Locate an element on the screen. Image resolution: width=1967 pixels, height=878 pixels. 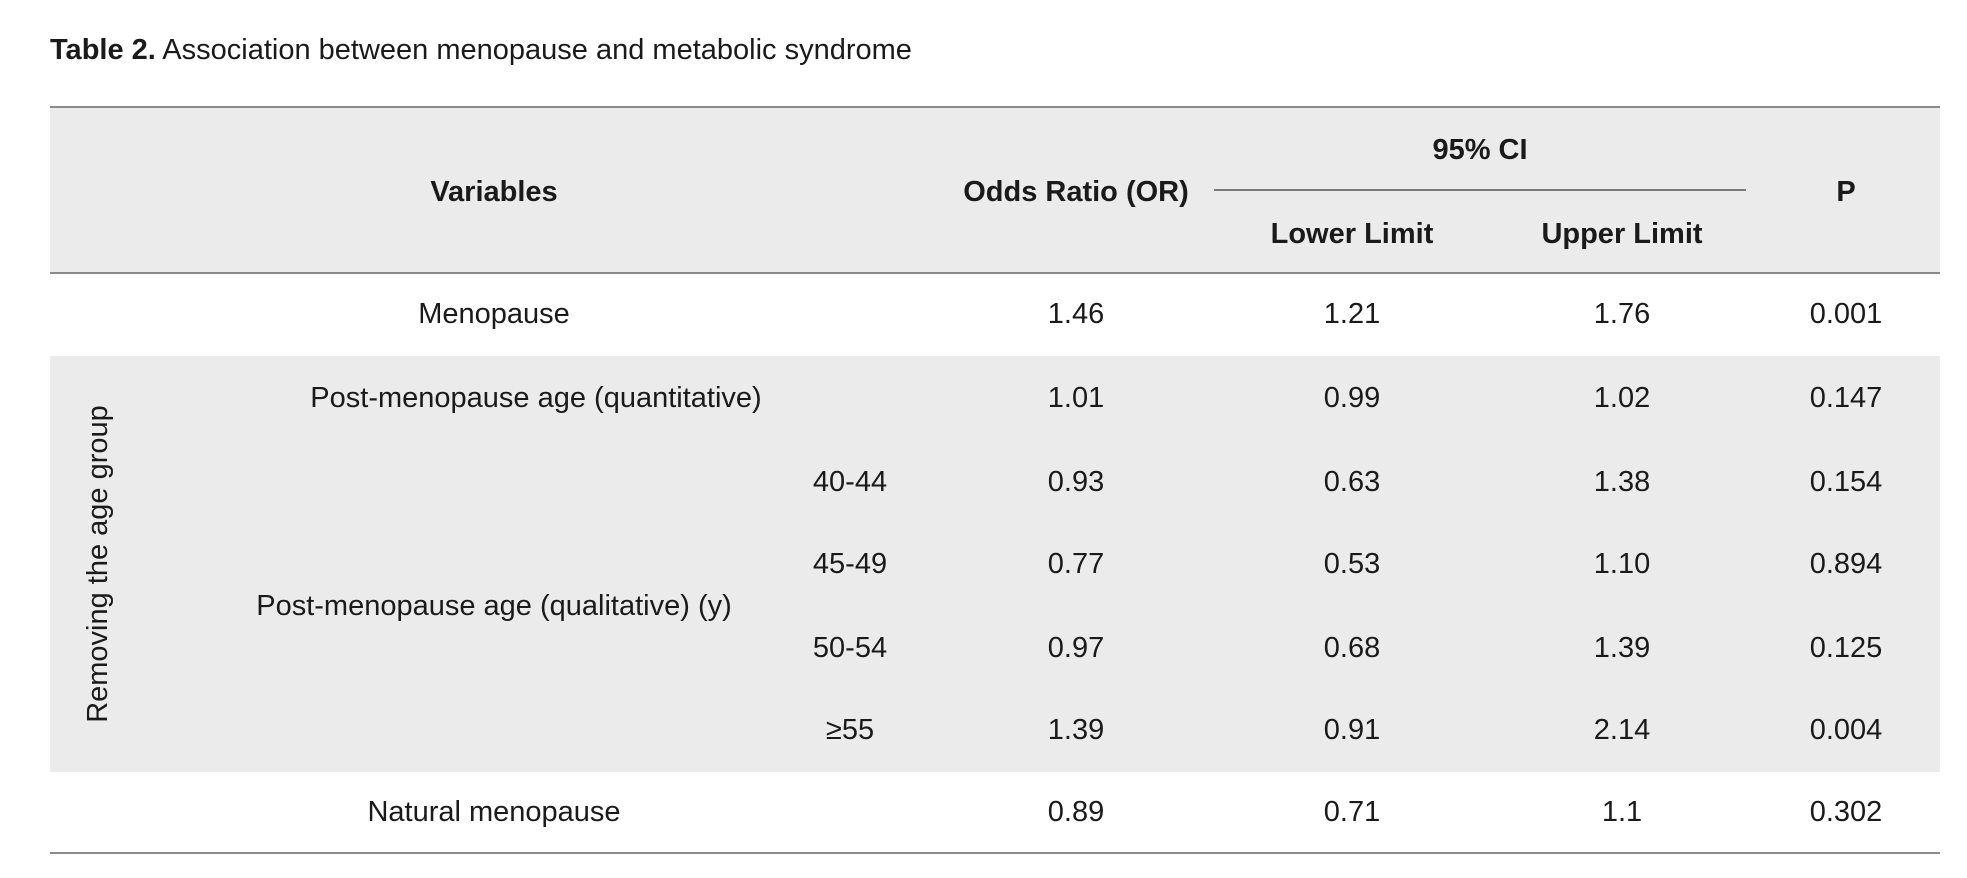
bottom-rule is located at coordinates (995, 853).